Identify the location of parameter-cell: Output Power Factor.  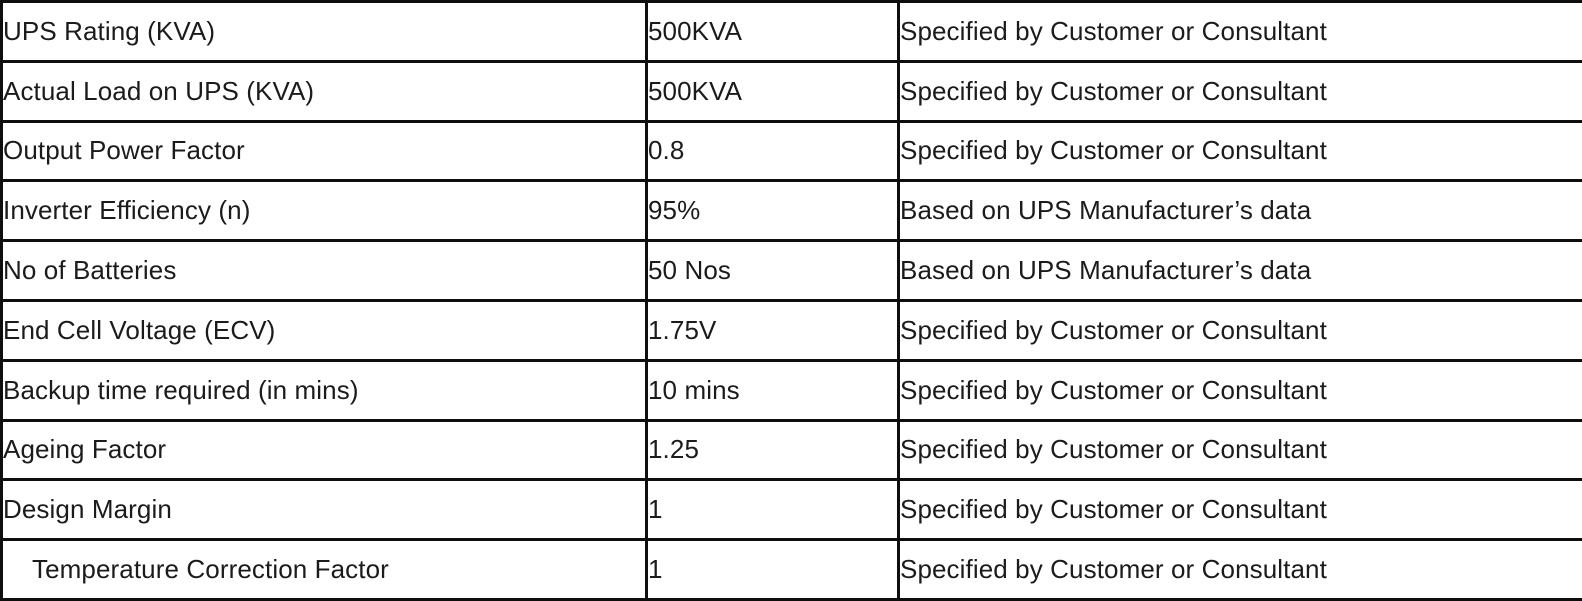
(324, 151).